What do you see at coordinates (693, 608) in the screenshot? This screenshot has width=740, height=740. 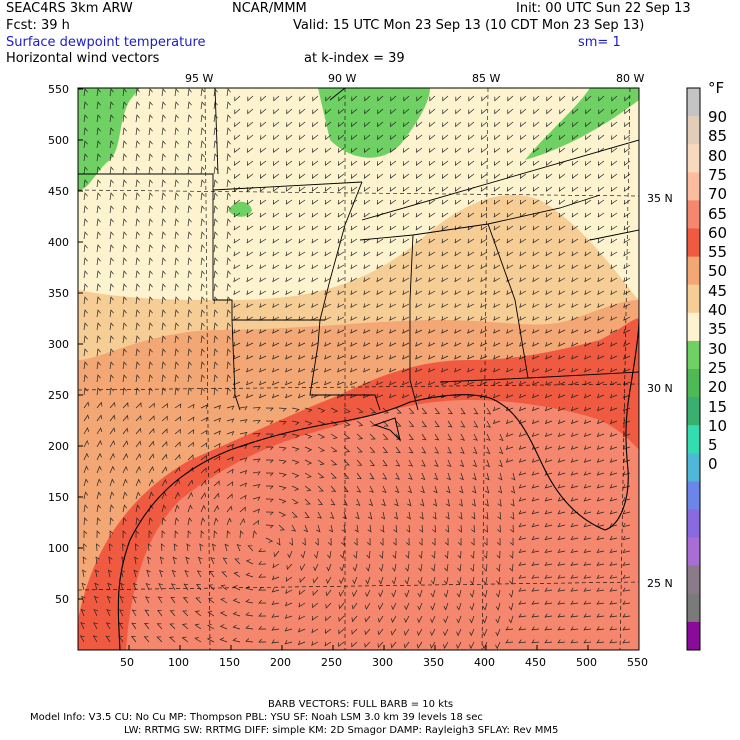 I see `colorbar-swatch` at bounding box center [693, 608].